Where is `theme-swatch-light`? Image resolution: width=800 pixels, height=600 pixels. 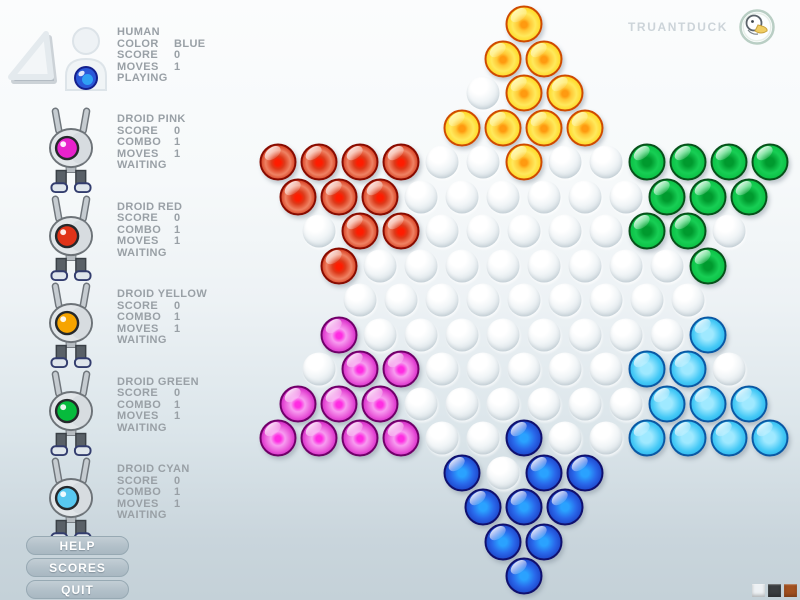 theme-swatch-light is located at coordinates (758, 590).